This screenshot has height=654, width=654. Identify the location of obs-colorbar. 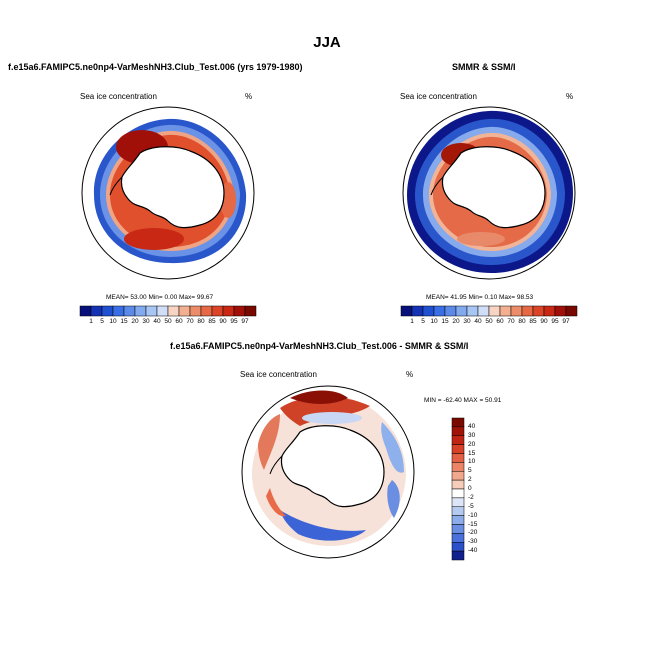
(489, 311).